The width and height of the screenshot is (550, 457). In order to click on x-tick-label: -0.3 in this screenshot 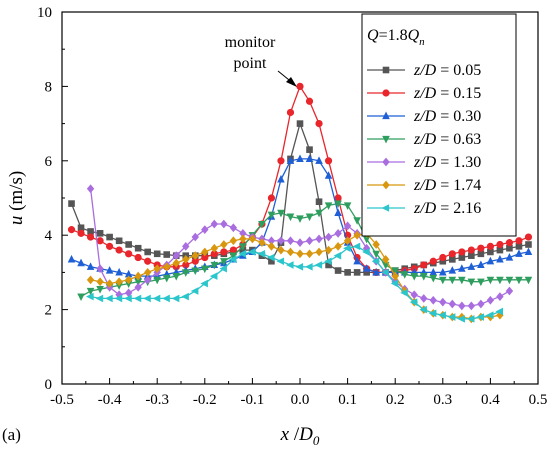, I will do `click(157, 400)`.